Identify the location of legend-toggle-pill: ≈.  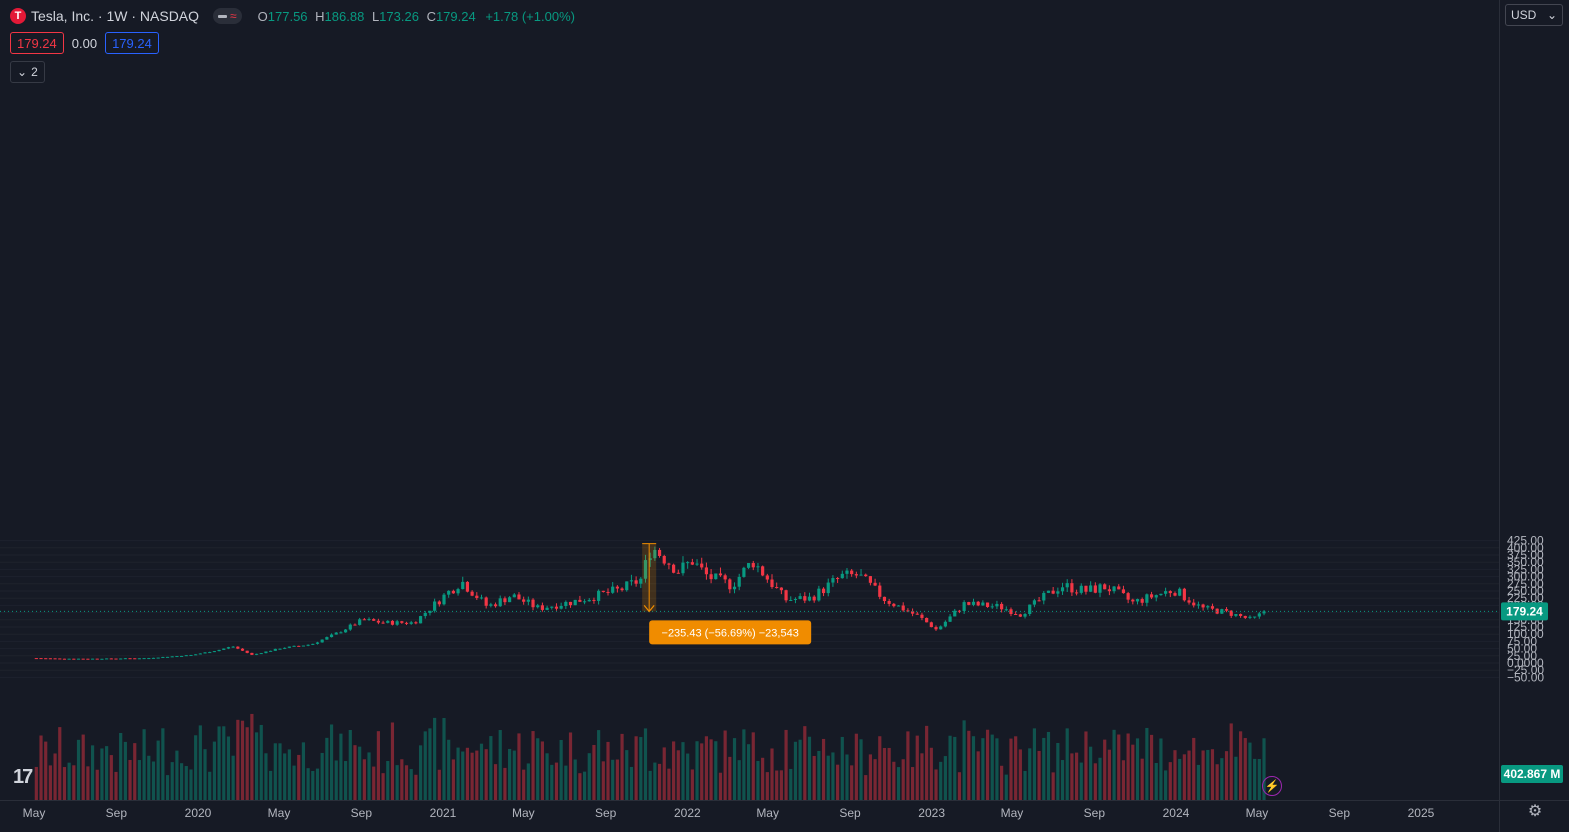
(227, 16).